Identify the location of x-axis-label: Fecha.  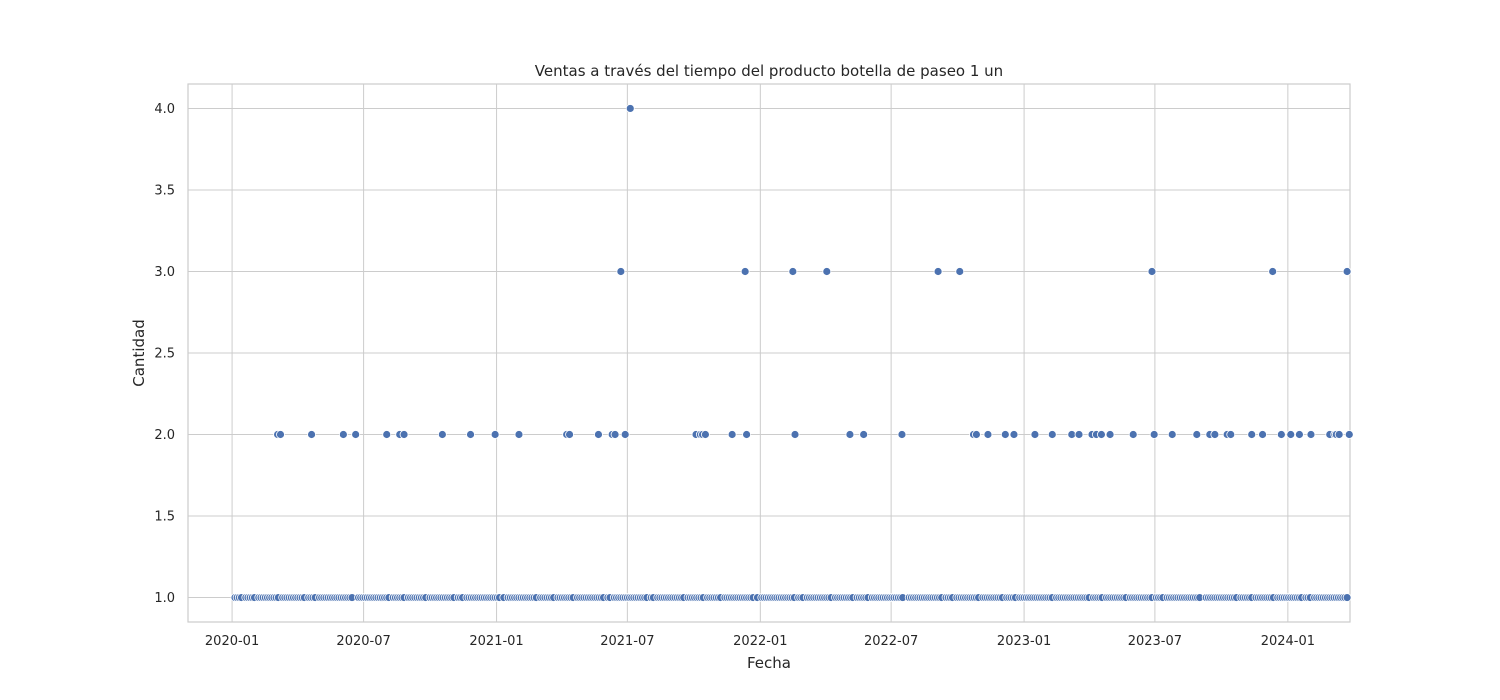
(769, 663).